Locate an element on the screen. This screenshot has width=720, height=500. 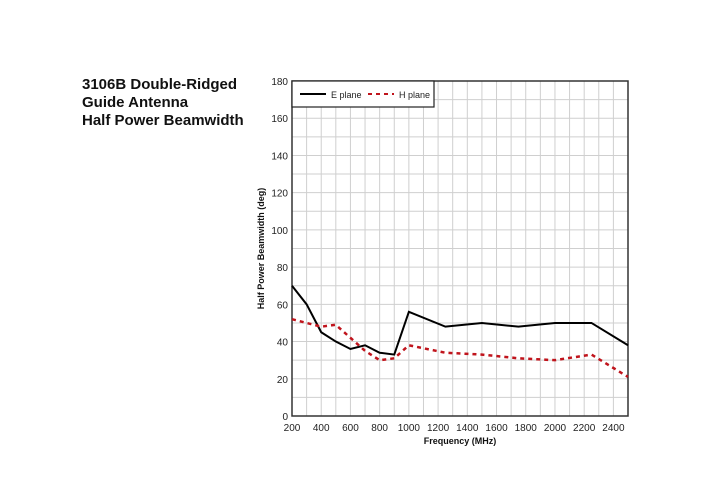
title-line-2: Guide Antenna is located at coordinates (135, 102).